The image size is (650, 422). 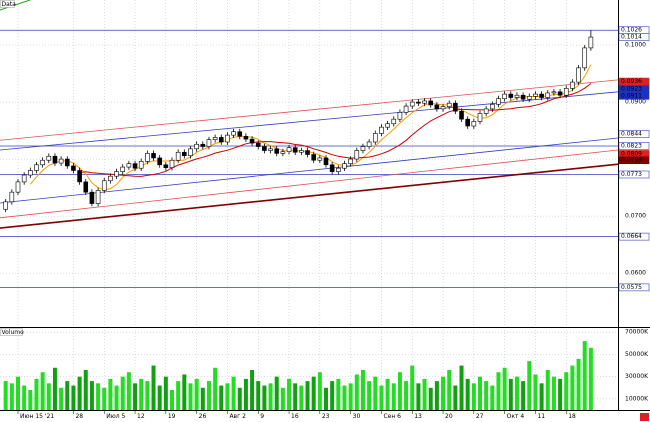 I want to click on title-box, so click(x=7, y=4).